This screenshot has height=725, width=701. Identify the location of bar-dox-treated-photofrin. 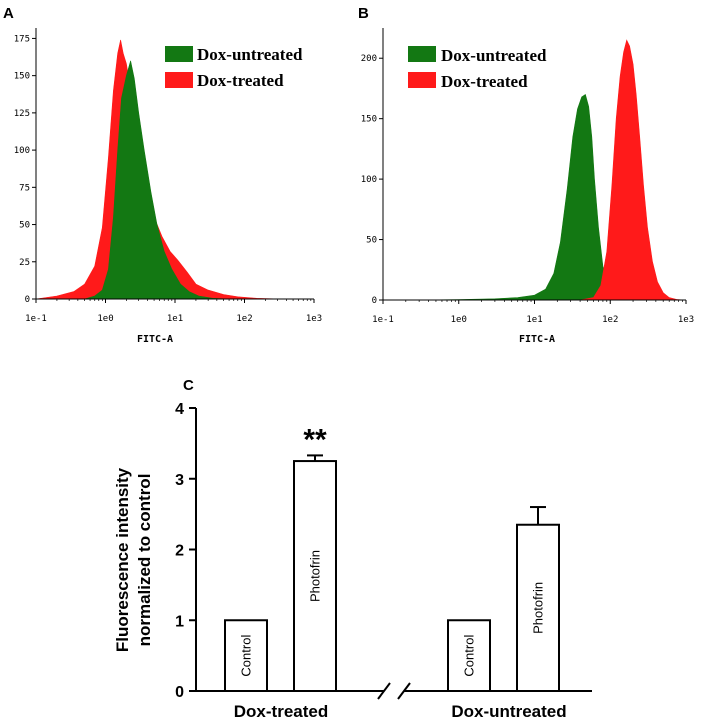
(315, 576).